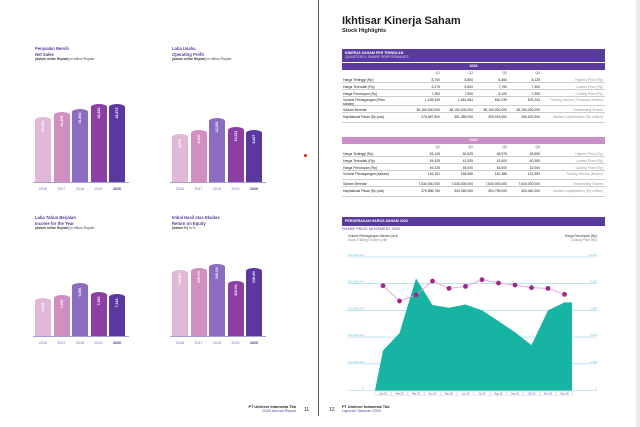 The width and height of the screenshot is (640, 427). What do you see at coordinates (462, 184) in the screenshot?
I see `row-value: 7,630,000,000` at bounding box center [462, 184].